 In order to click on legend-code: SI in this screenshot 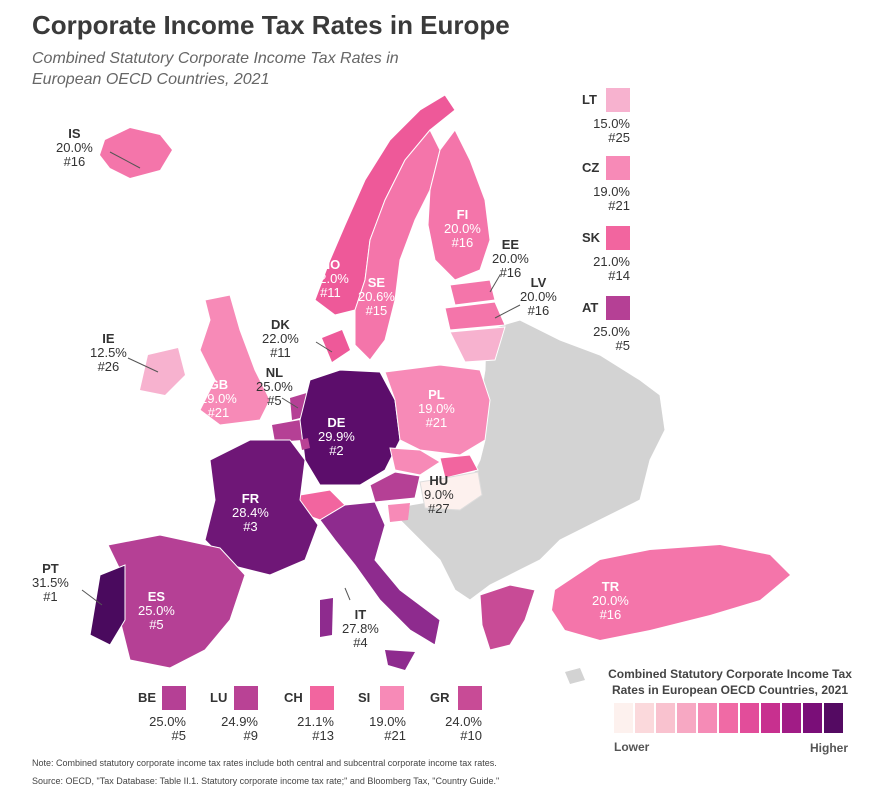, I will do `click(364, 697)`.